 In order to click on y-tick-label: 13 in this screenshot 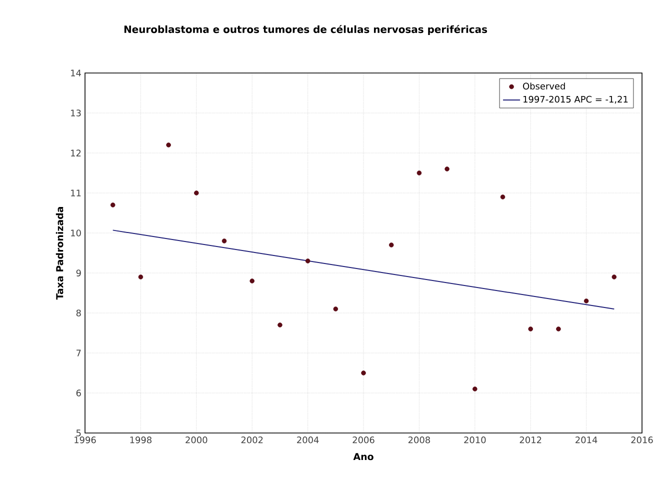, I will do `click(76, 113)`.